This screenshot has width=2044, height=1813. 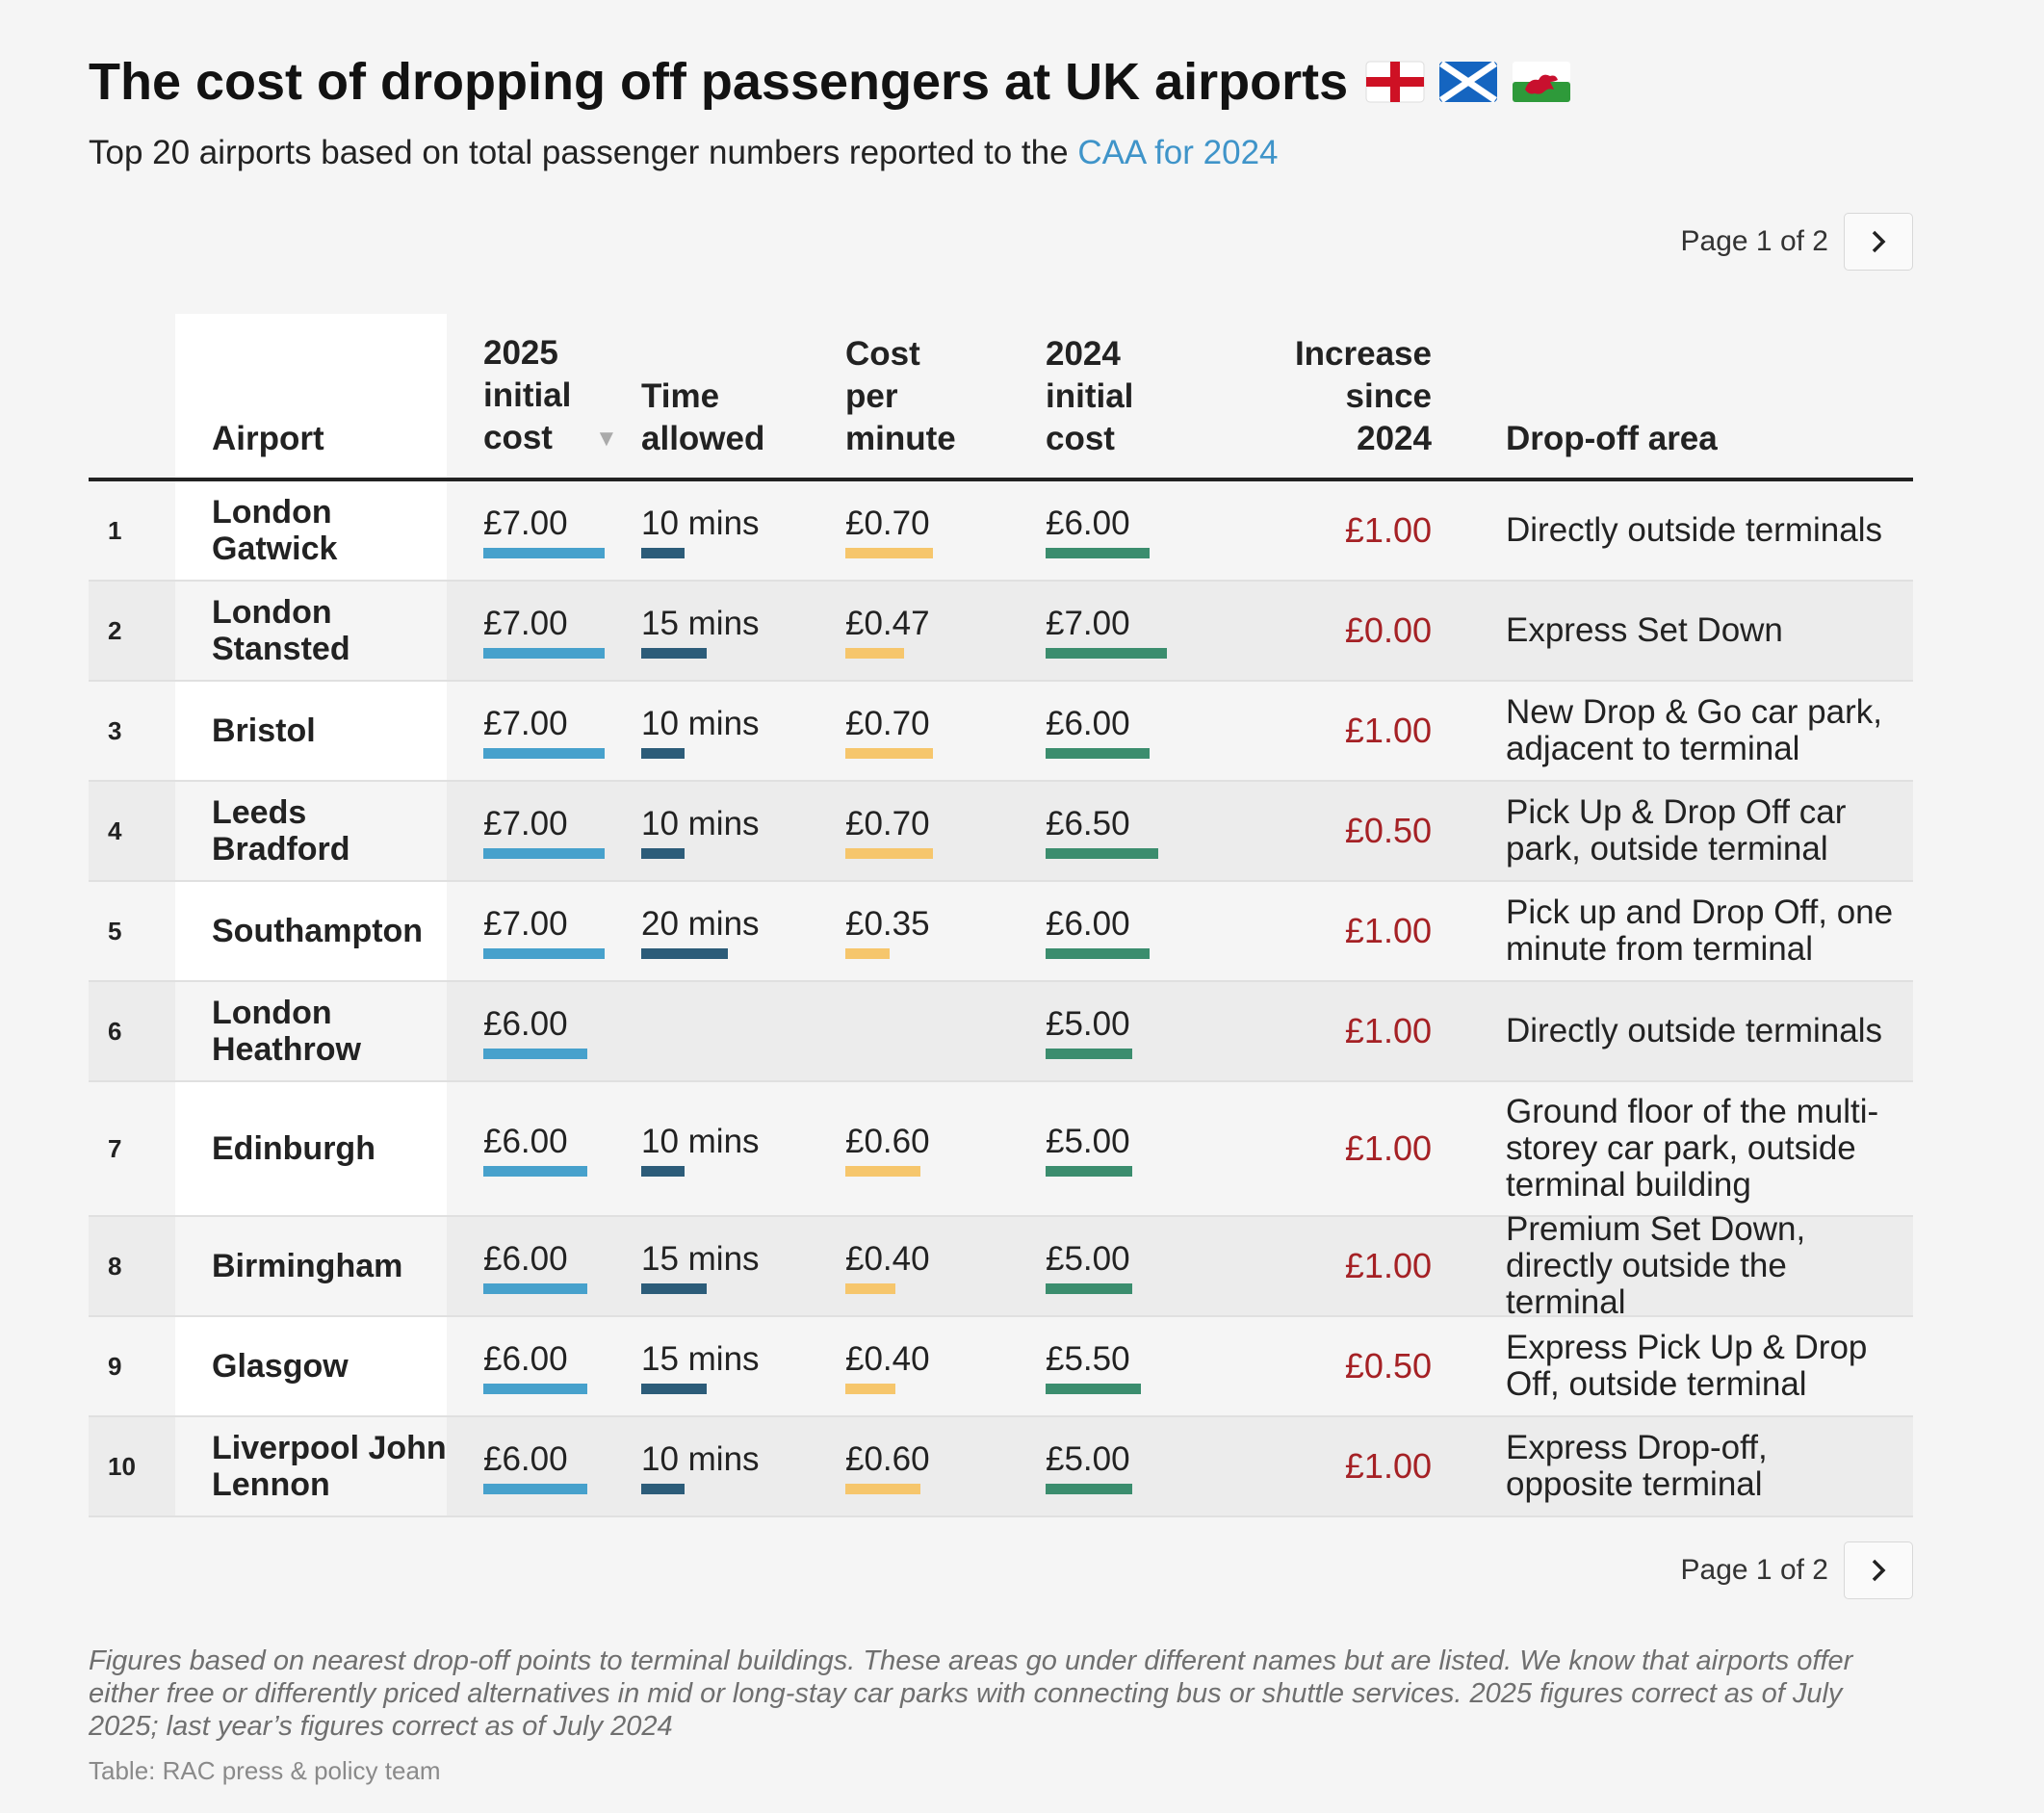 I want to click on row-rank: 10, so click(x=122, y=1466).